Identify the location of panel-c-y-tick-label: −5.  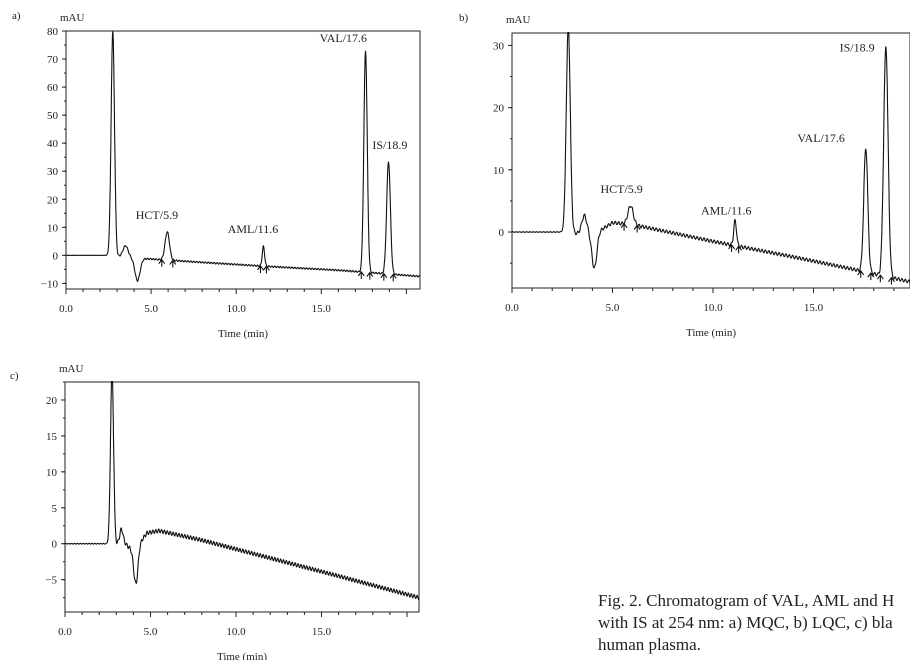
(51, 581).